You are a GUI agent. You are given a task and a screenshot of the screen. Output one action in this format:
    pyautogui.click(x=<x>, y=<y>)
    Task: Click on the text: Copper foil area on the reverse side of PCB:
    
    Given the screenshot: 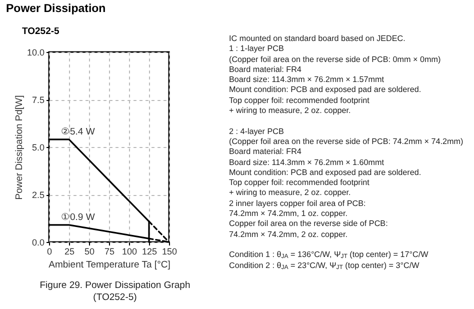 What is the action you would take?
    pyautogui.click(x=309, y=224)
    